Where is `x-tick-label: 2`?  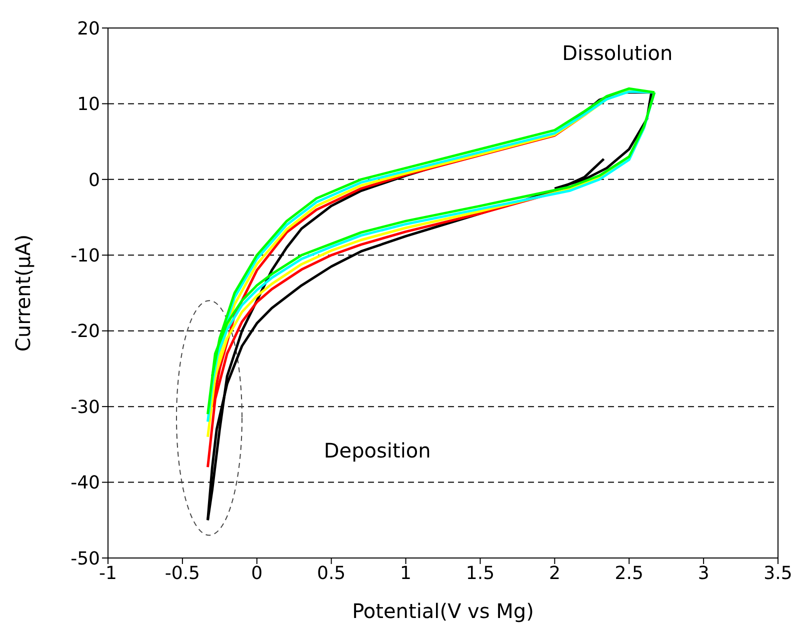 x-tick-label: 2 is located at coordinates (554, 573).